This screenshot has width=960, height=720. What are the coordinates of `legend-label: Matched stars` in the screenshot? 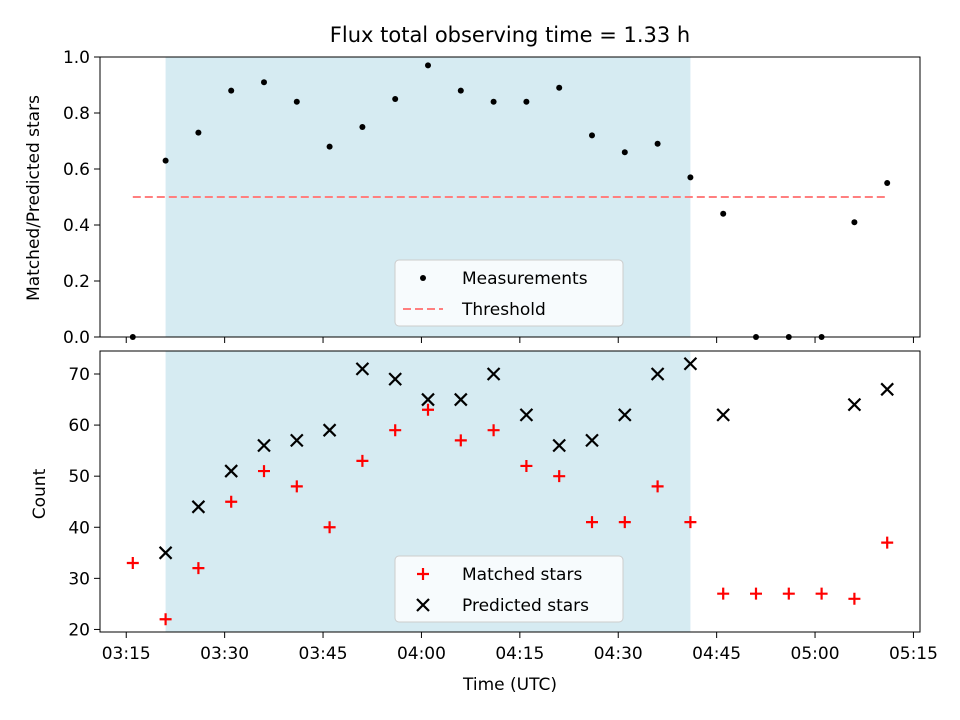 It's located at (522, 575).